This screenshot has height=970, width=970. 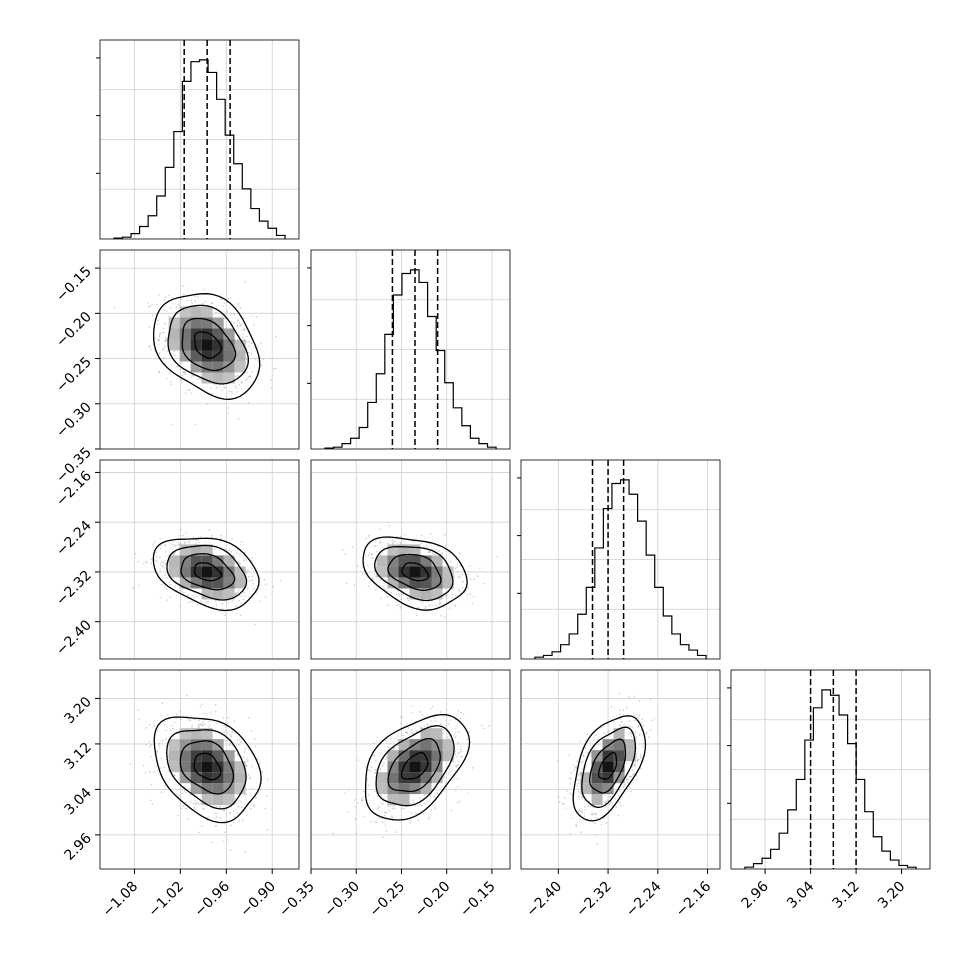 What do you see at coordinates (414, 574) in the screenshot?
I see `contour-line` at bounding box center [414, 574].